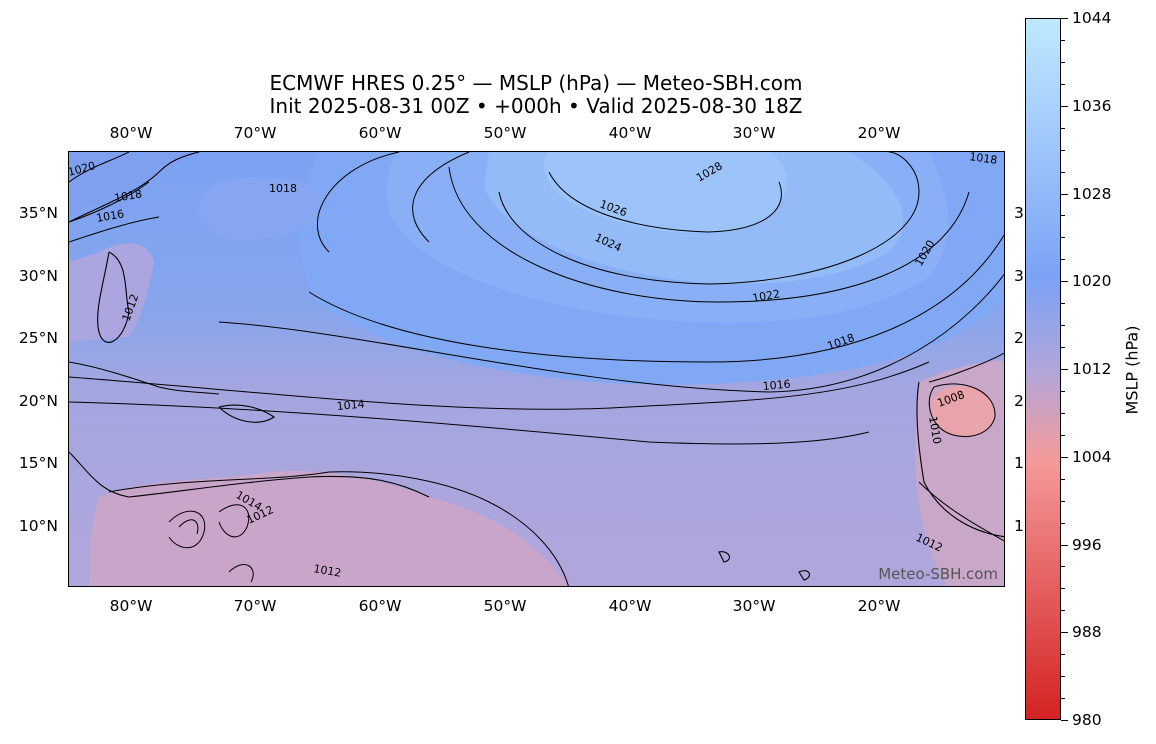  What do you see at coordinates (754, 606) in the screenshot?
I see `lon-label-bottom: 30°W` at bounding box center [754, 606].